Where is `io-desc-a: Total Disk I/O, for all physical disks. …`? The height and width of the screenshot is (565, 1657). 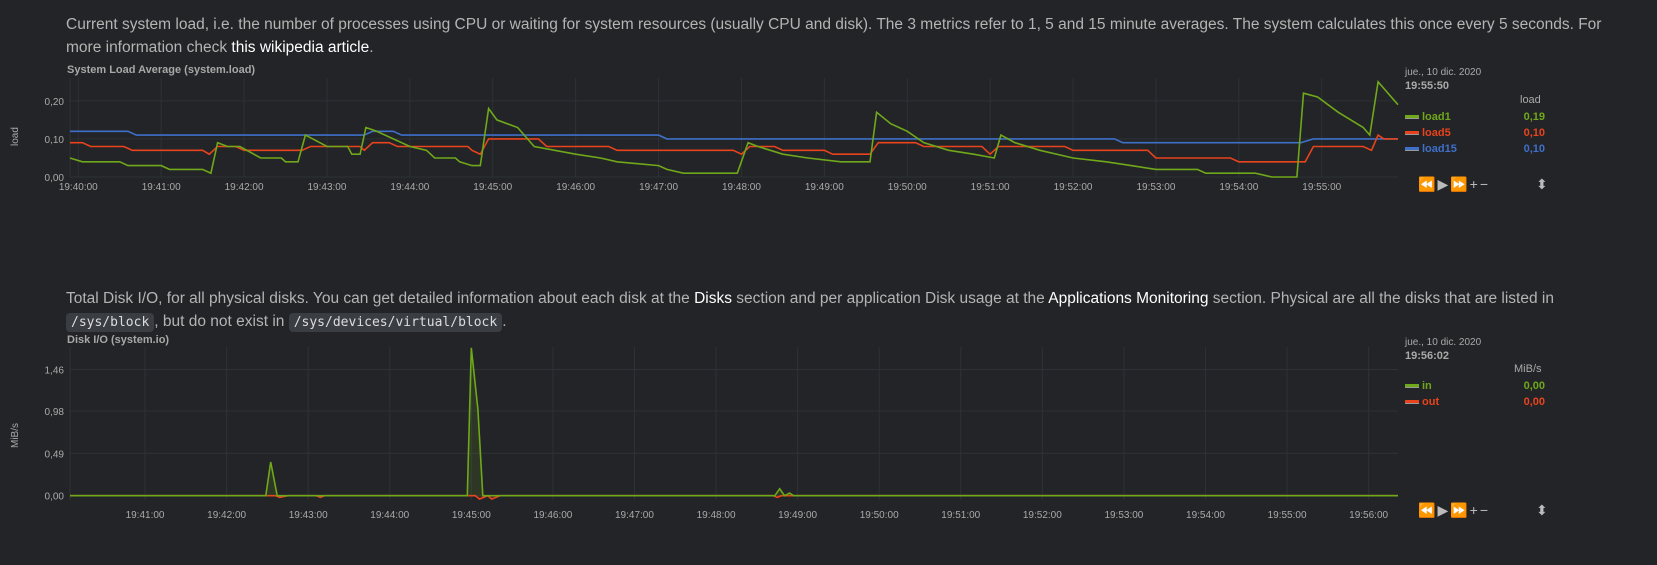 io-desc-a: Total Disk I/O, for all physical disks. … is located at coordinates (380, 298).